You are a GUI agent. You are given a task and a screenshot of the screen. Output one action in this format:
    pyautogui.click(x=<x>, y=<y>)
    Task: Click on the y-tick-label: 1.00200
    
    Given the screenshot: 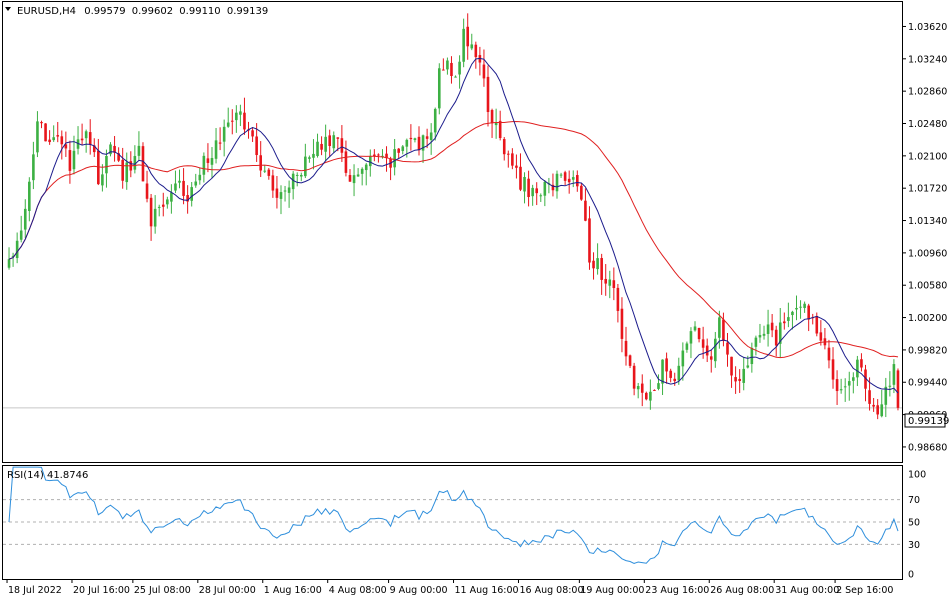 What is the action you would take?
    pyautogui.click(x=927, y=318)
    